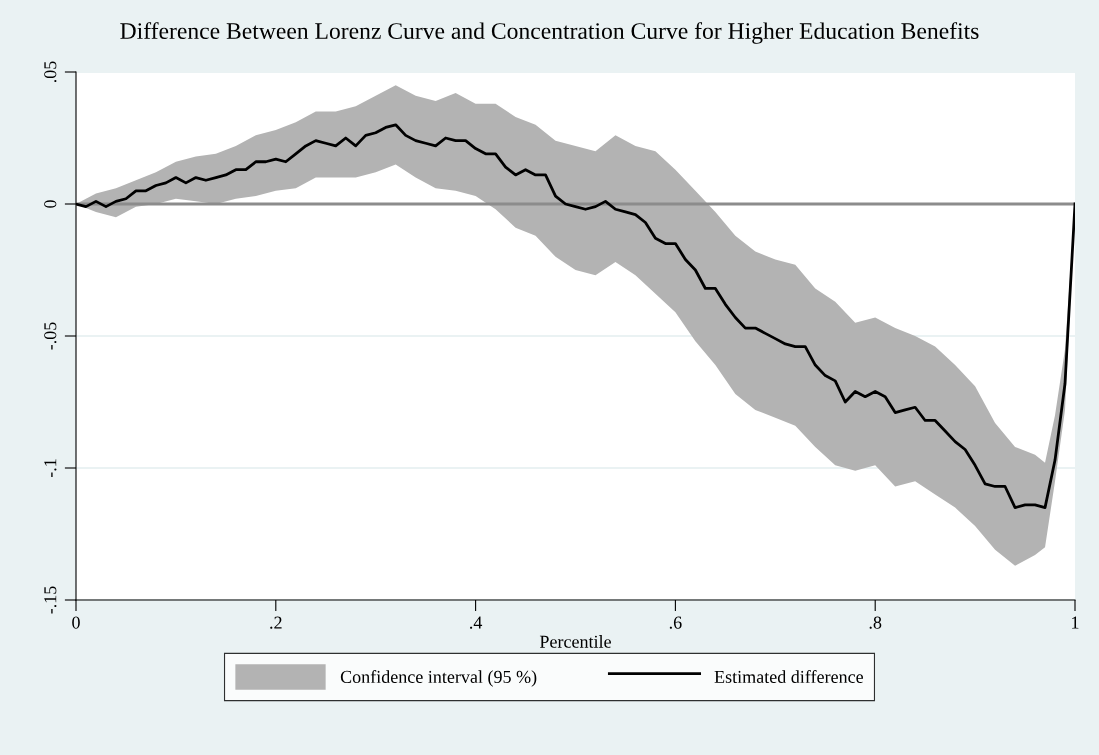 Image resolution: width=1099 pixels, height=755 pixels. I want to click on x-tick-label: 0, so click(76, 622).